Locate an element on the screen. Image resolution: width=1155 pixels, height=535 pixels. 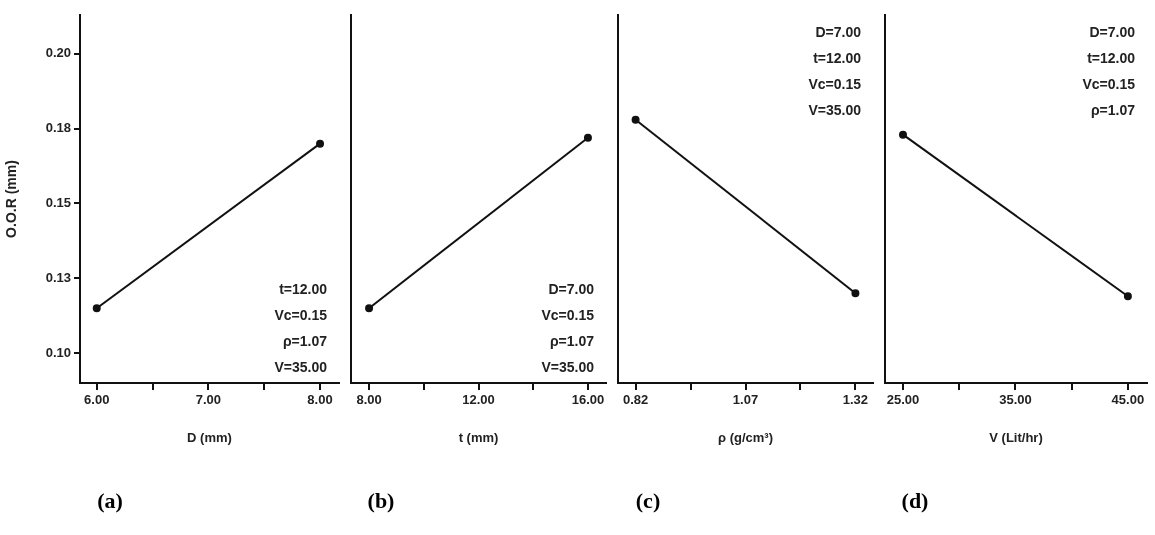
x-axis-title: D (mm) is located at coordinates (209, 437).